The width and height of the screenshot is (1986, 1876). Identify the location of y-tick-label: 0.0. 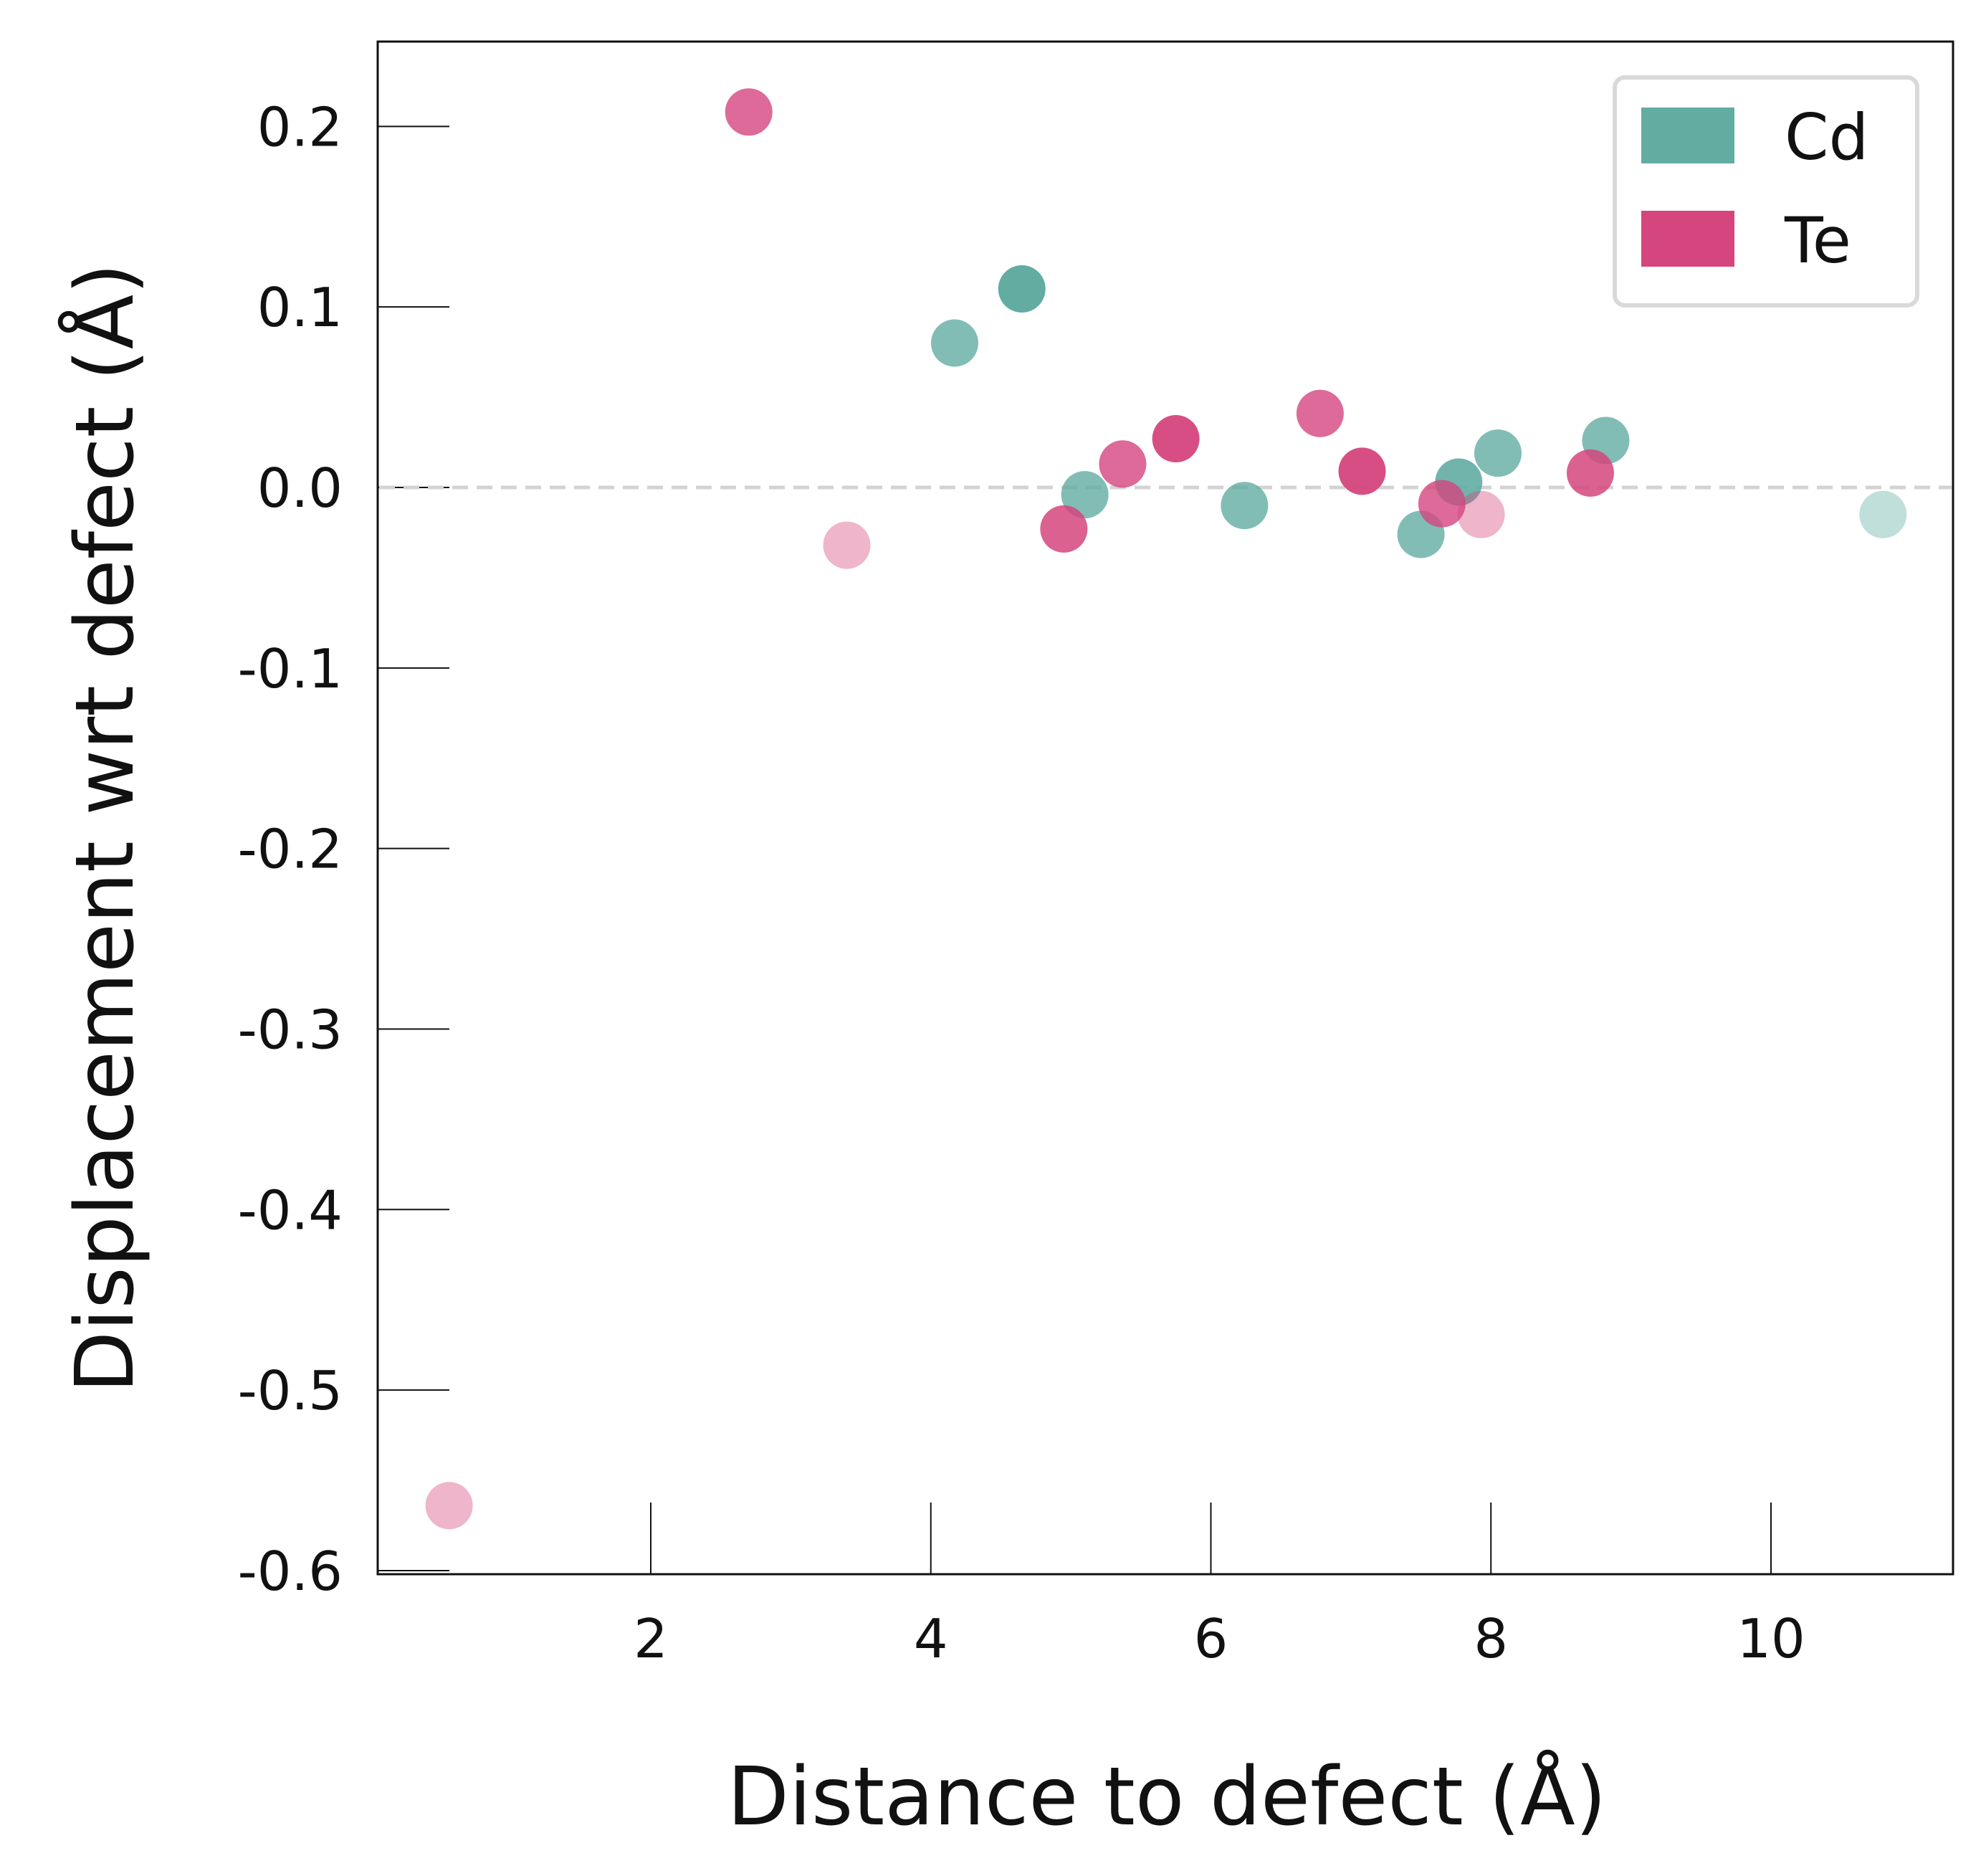
(300, 488).